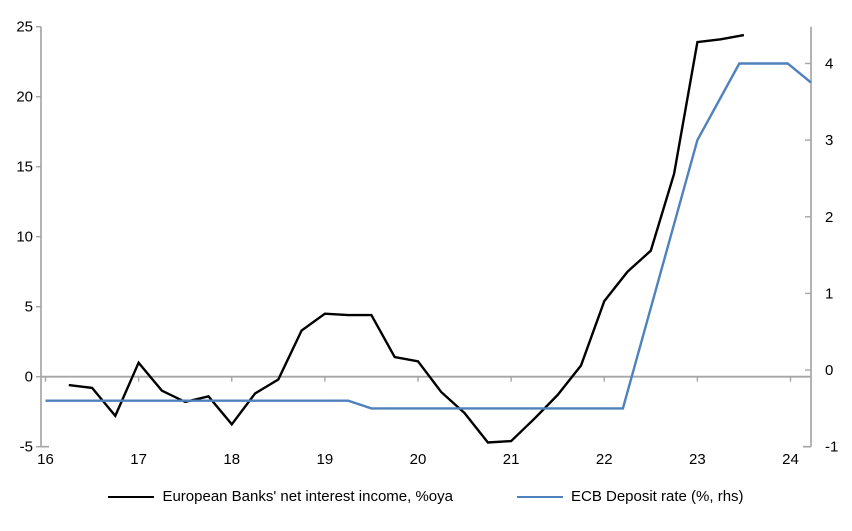 The width and height of the screenshot is (852, 531). I want to click on x-axis-tick-label: 18, so click(231, 459).